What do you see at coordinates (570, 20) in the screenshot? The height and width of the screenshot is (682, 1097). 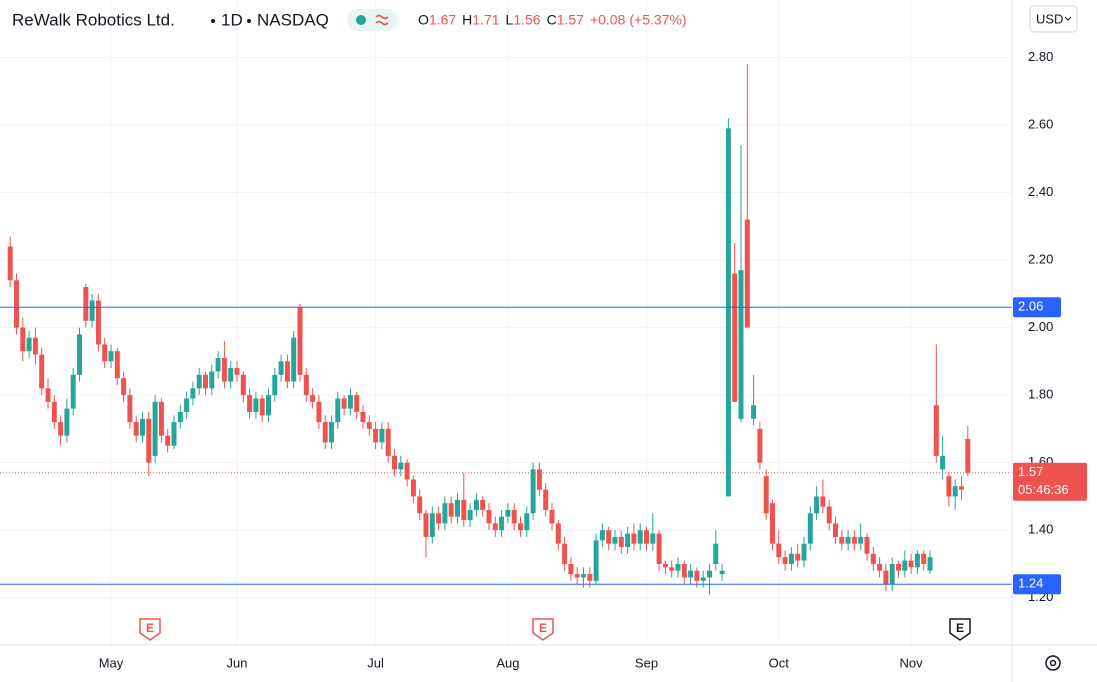 I see `legend-value: 1.57` at bounding box center [570, 20].